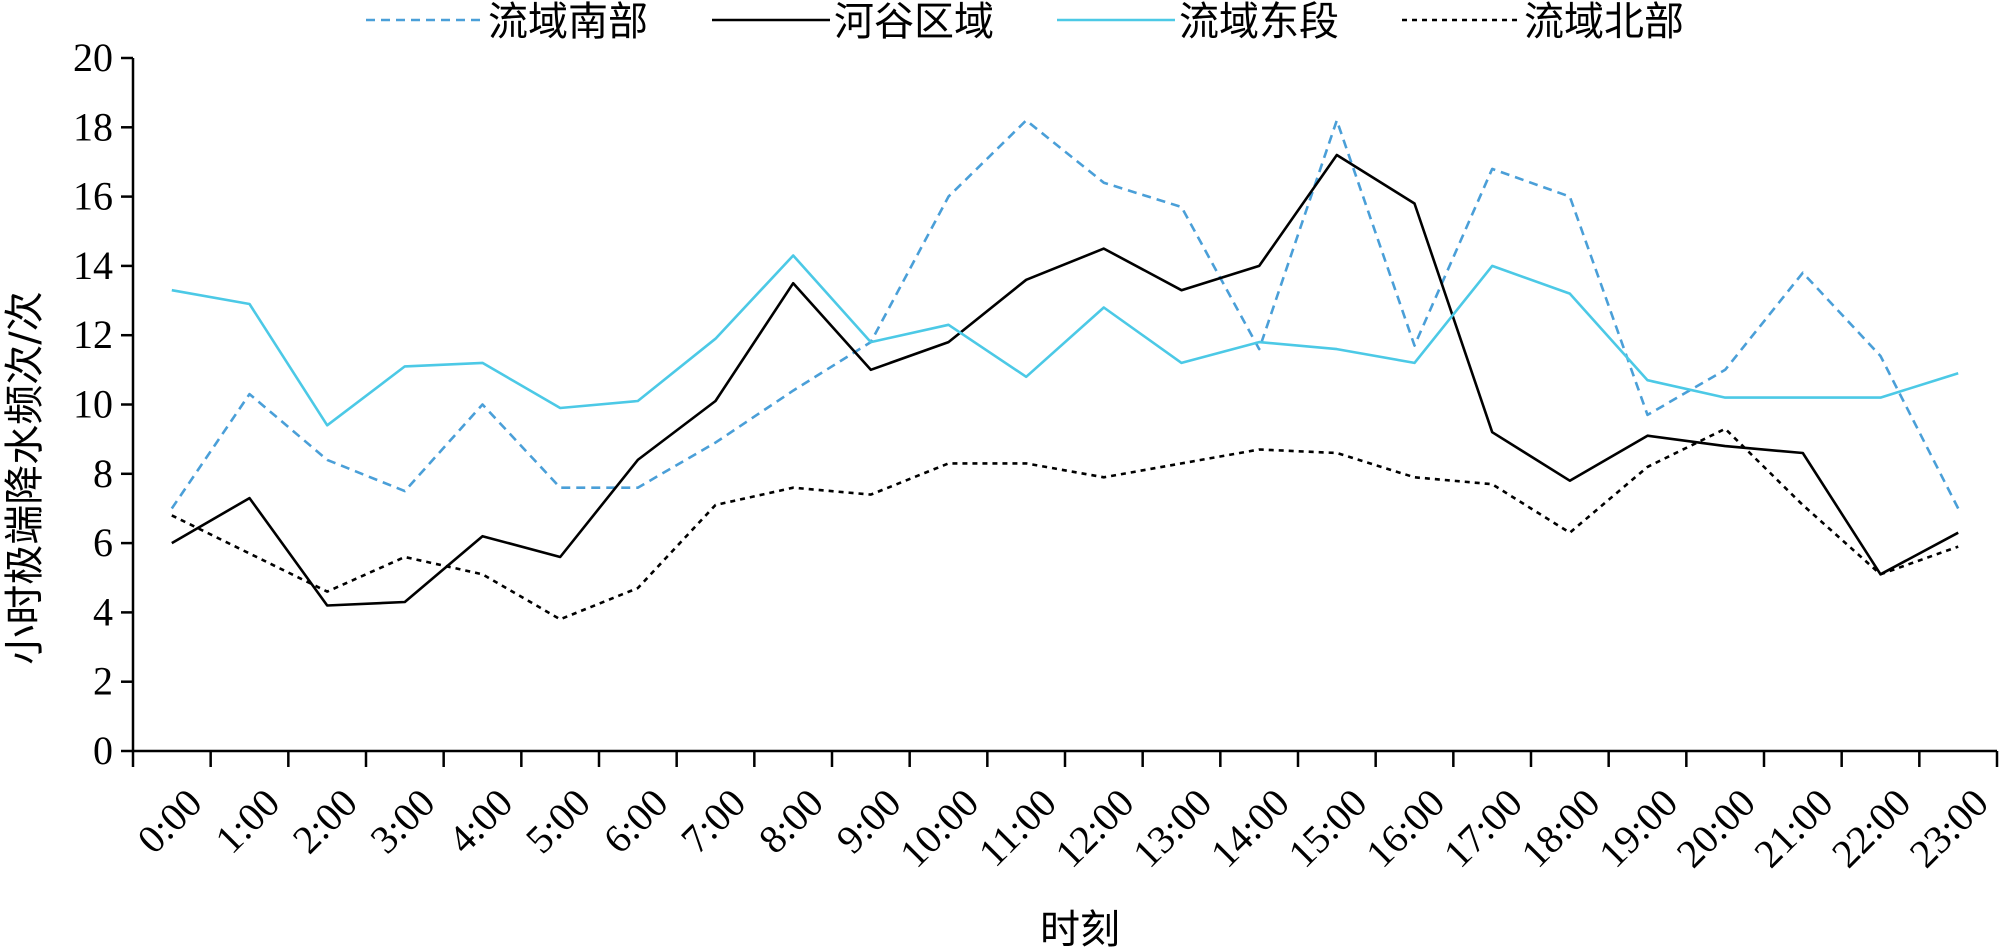 The height and width of the screenshot is (950, 2000). I want to click on x-tick-label: 2:00, so click(325, 821).